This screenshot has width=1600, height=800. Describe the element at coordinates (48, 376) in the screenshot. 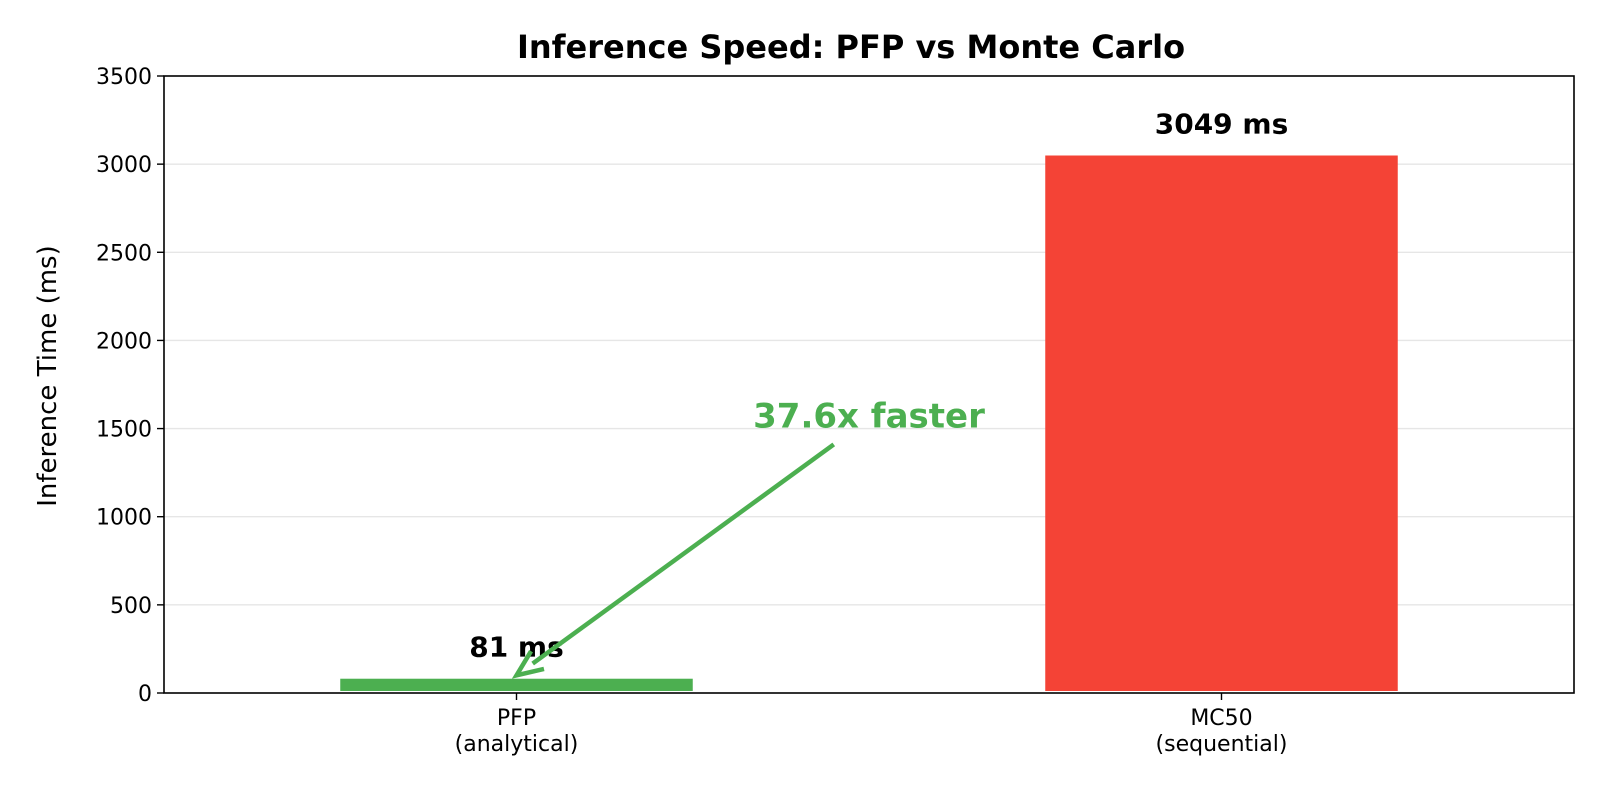

I see `y-axis-label: Inference Time (ms)` at that location.